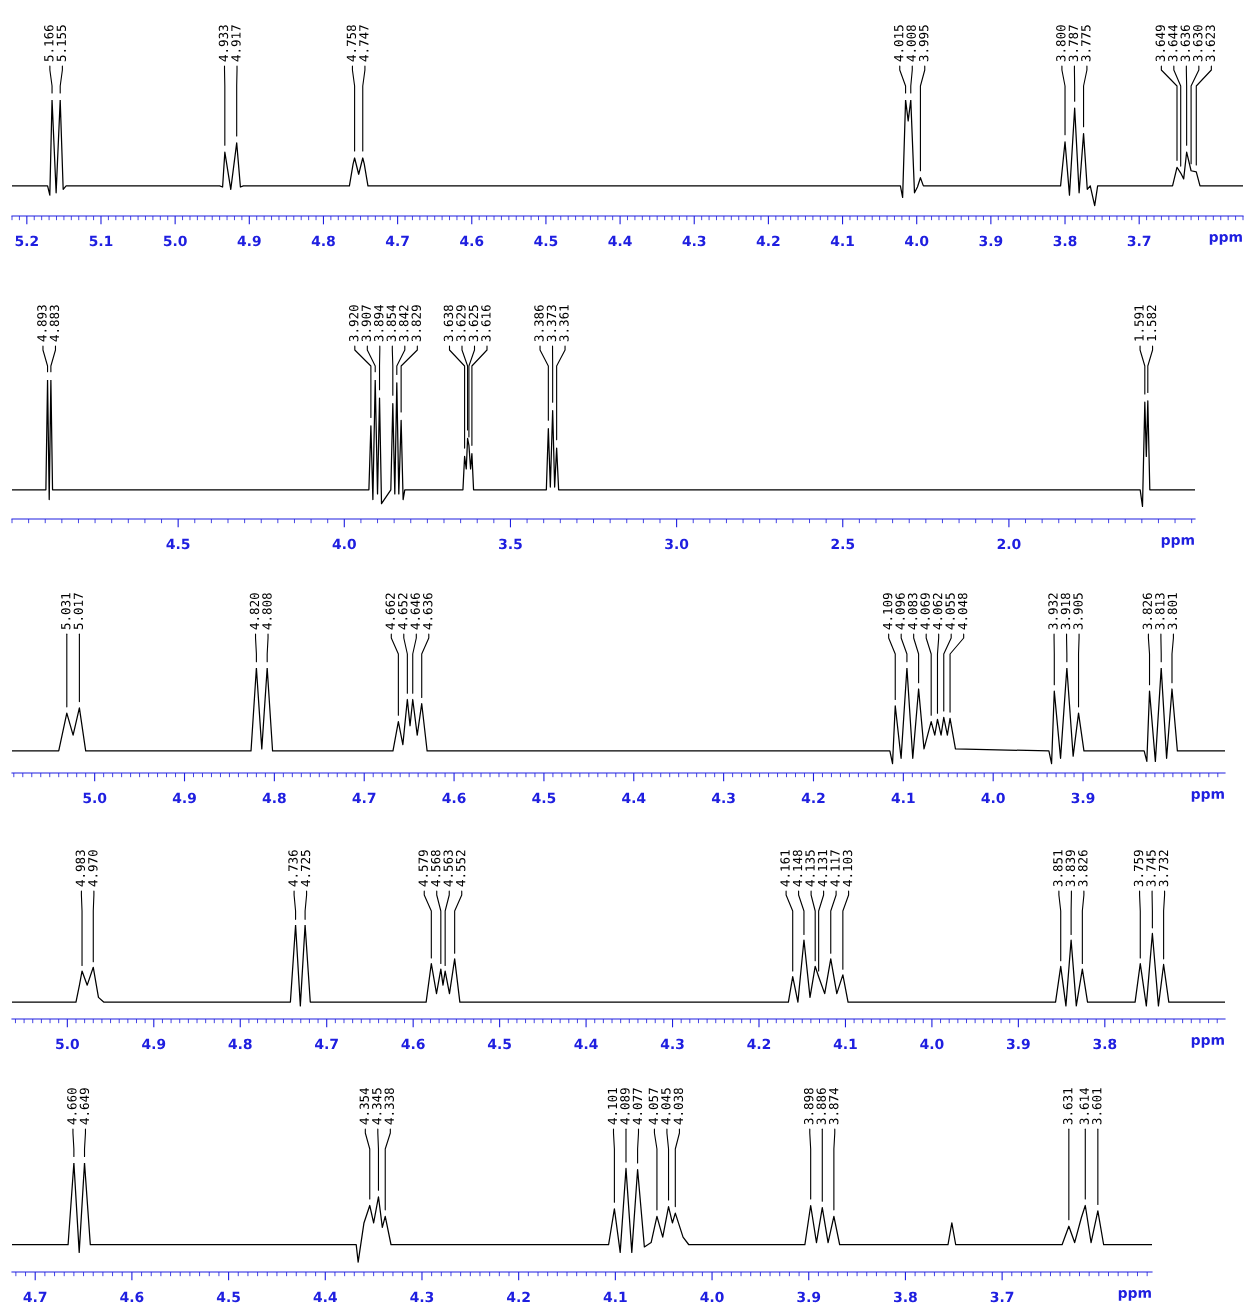 This screenshot has height=1306, width=1247. Describe the element at coordinates (423, 868) in the screenshot. I see `annotation: 4.579` at that location.